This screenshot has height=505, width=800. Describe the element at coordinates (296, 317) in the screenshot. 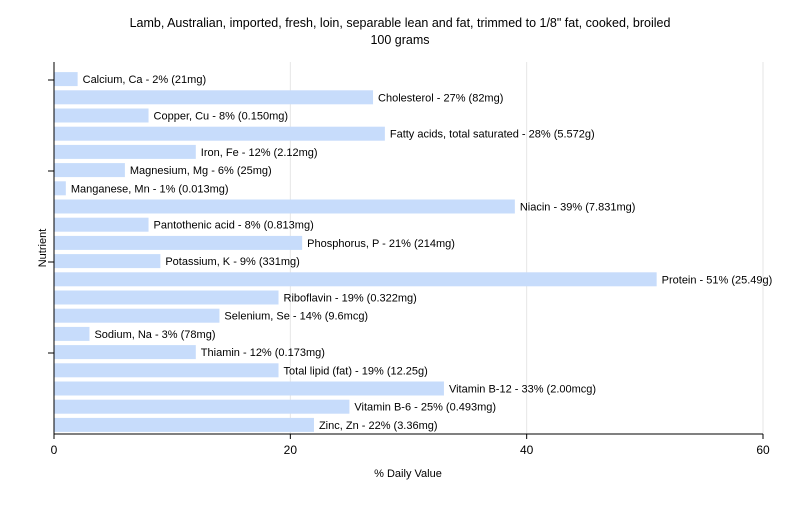

I see `bar-label: Selenium, Se - 14% (9.6mcg)` at that location.